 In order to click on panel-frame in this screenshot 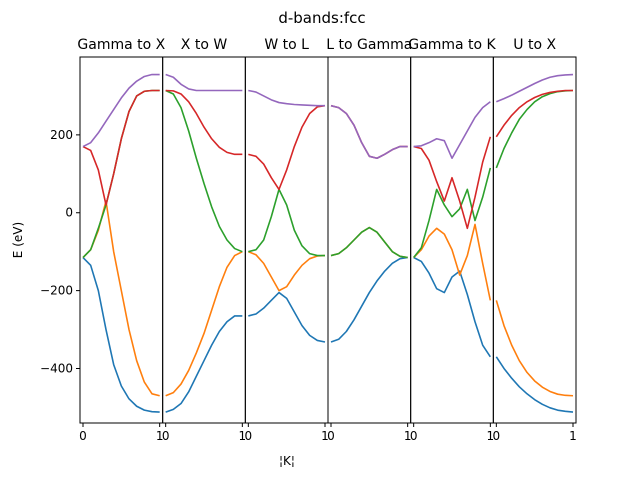, I will do `click(534, 240)`.